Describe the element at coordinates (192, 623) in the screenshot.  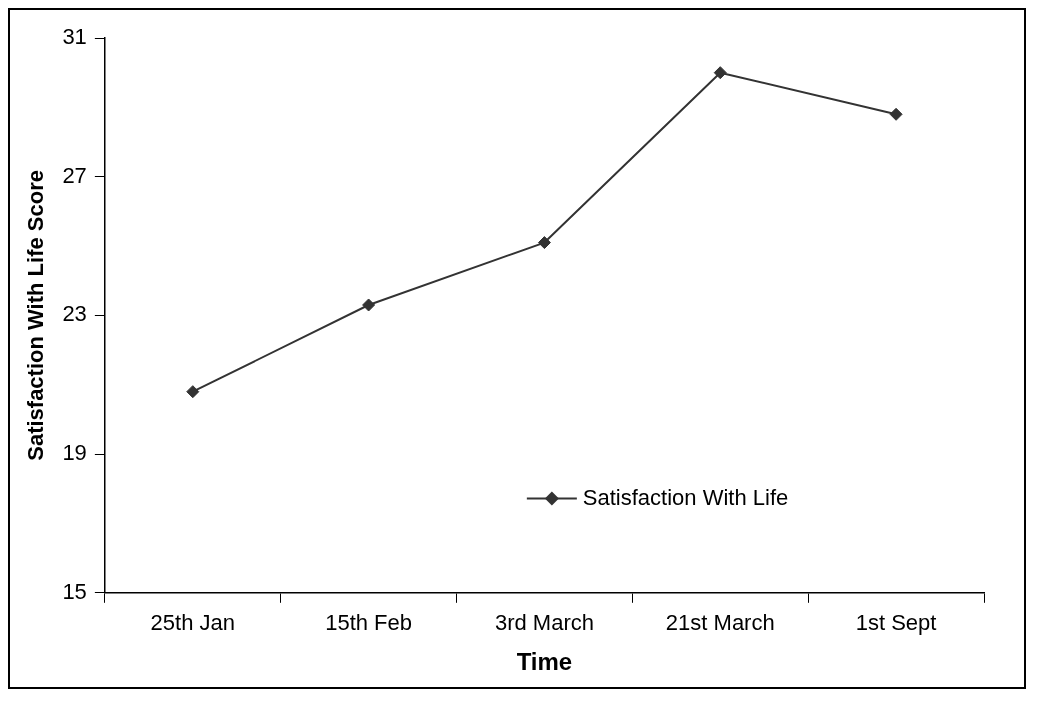
I see `x-tick-label: 25th Jan` at that location.